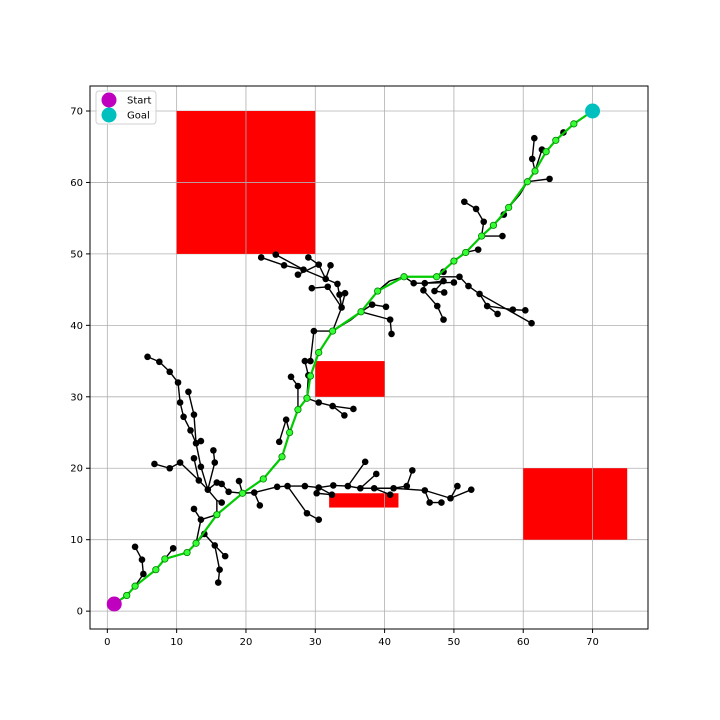  I want to click on y-tick-label: 50, so click(76, 254).